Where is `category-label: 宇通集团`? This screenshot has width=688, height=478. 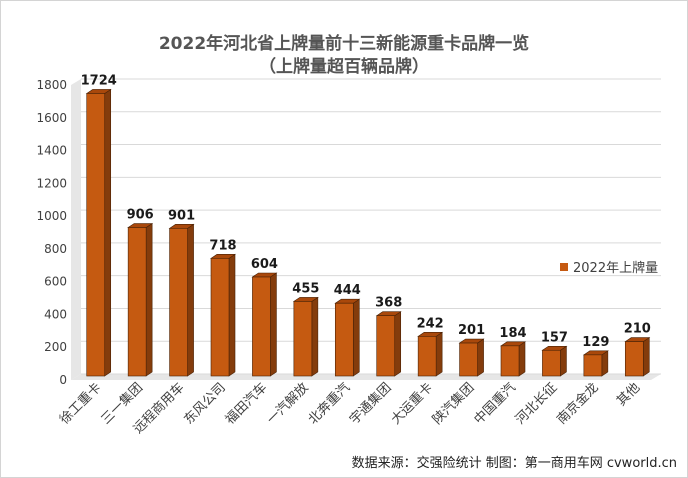 category-label: 宇通集团 is located at coordinates (370, 404).